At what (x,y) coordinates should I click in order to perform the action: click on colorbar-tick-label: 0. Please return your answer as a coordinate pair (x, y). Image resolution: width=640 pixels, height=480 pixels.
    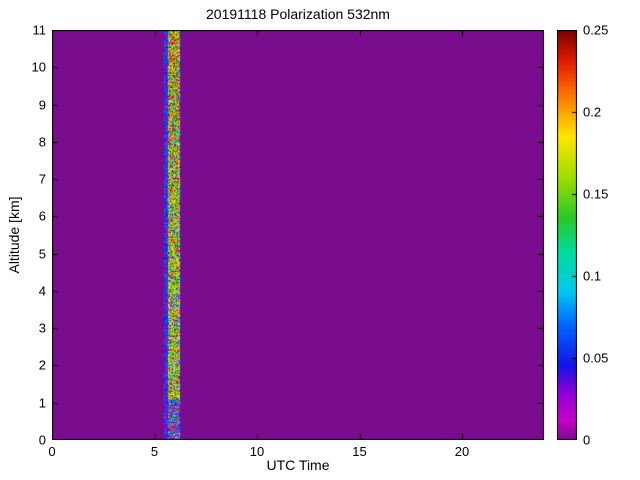
    Looking at the image, I should click on (587, 440).